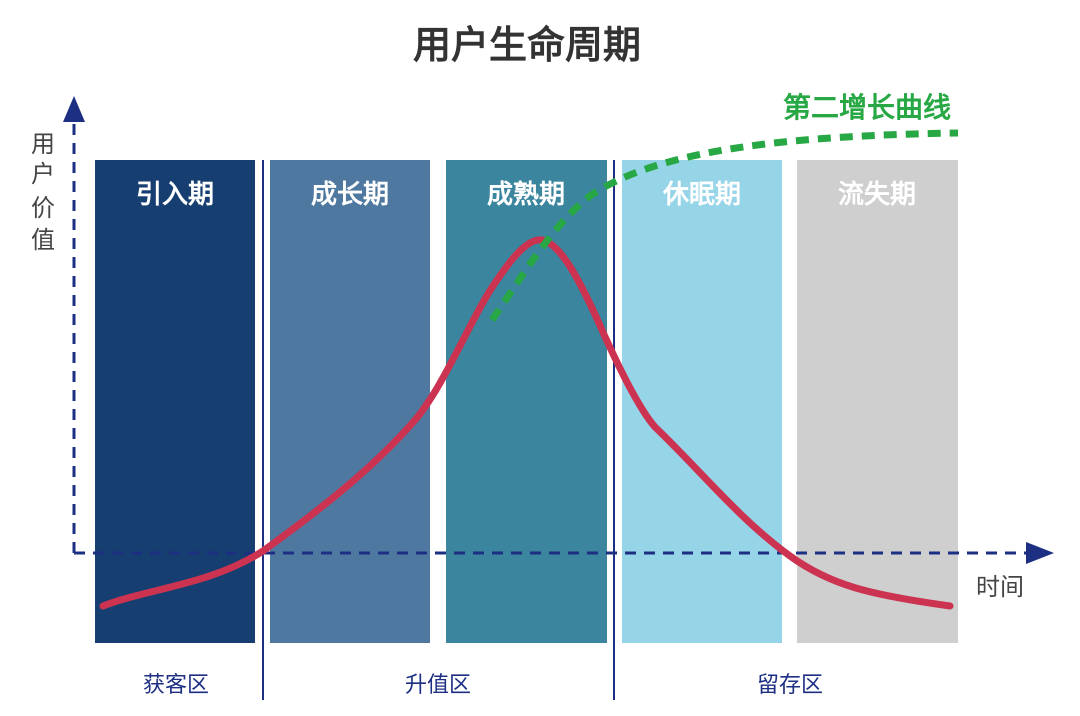  I want to click on y-axis-label-char: 户, so click(43, 174).